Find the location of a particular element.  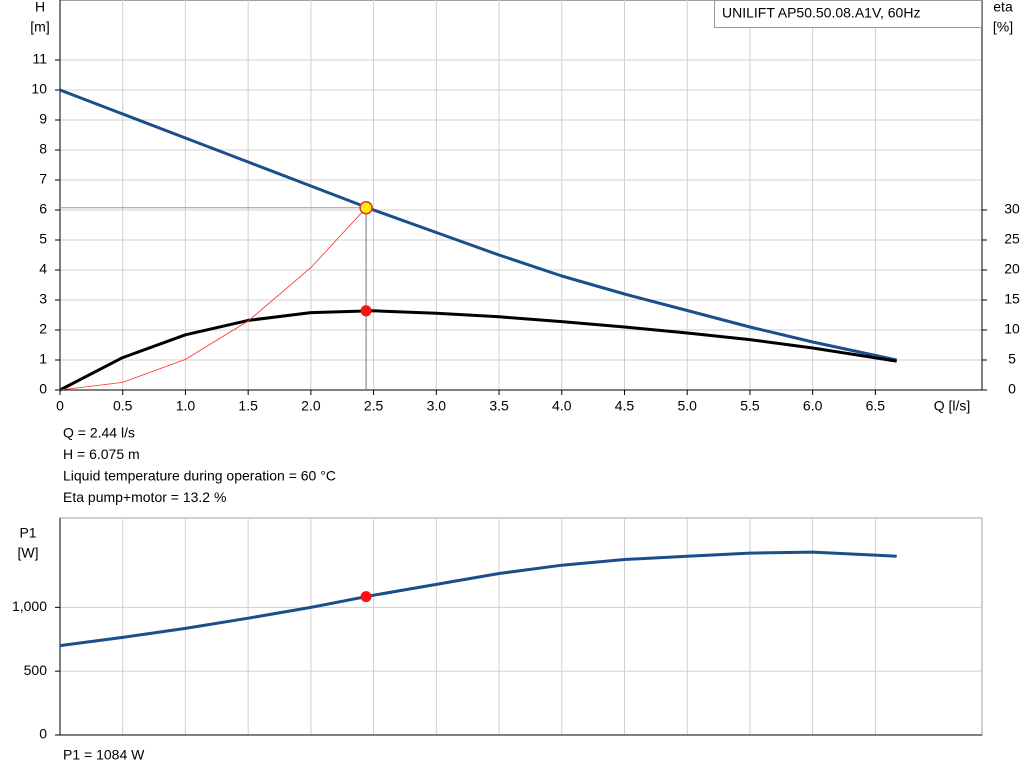

y-tick-label: 10 is located at coordinates (39, 89).